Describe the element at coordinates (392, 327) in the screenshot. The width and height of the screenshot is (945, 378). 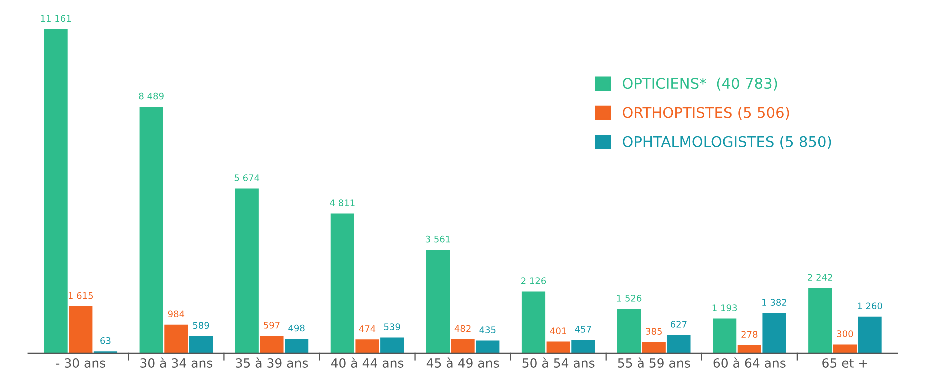
I see `data-label: 539` at that location.